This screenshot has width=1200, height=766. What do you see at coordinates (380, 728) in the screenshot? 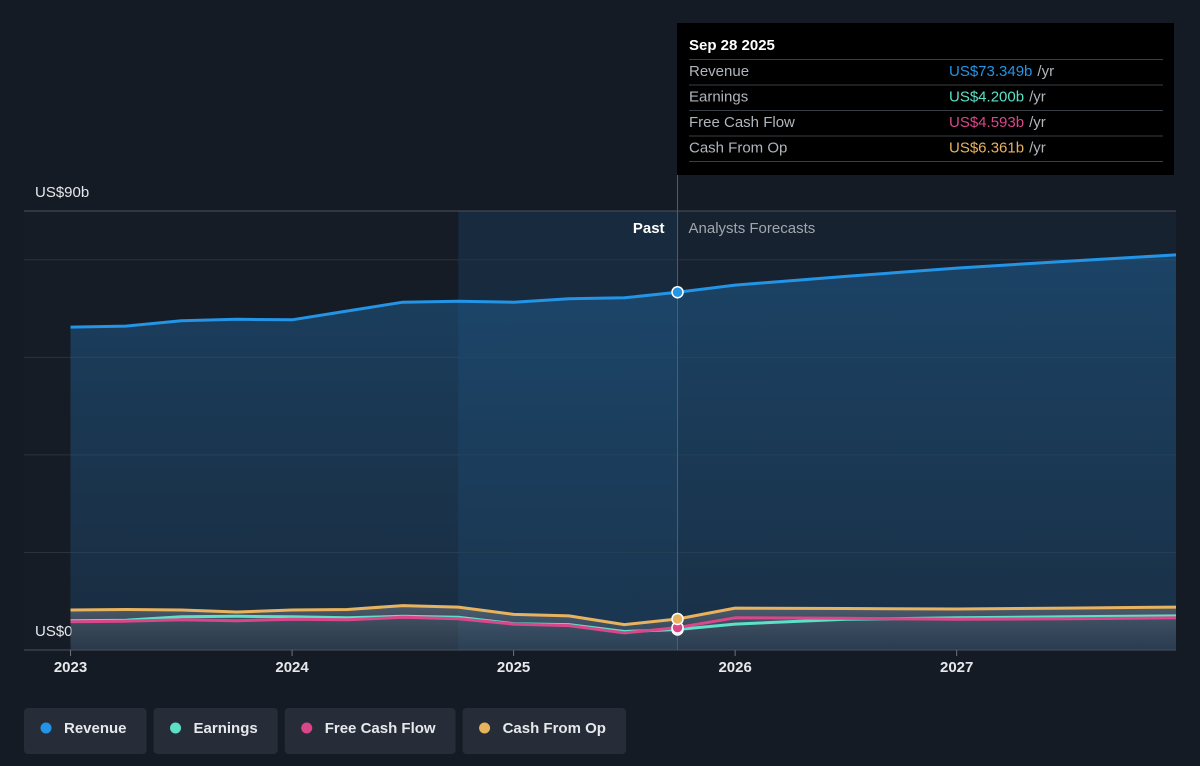
I see `legend-label: Free Cash Flow` at bounding box center [380, 728].